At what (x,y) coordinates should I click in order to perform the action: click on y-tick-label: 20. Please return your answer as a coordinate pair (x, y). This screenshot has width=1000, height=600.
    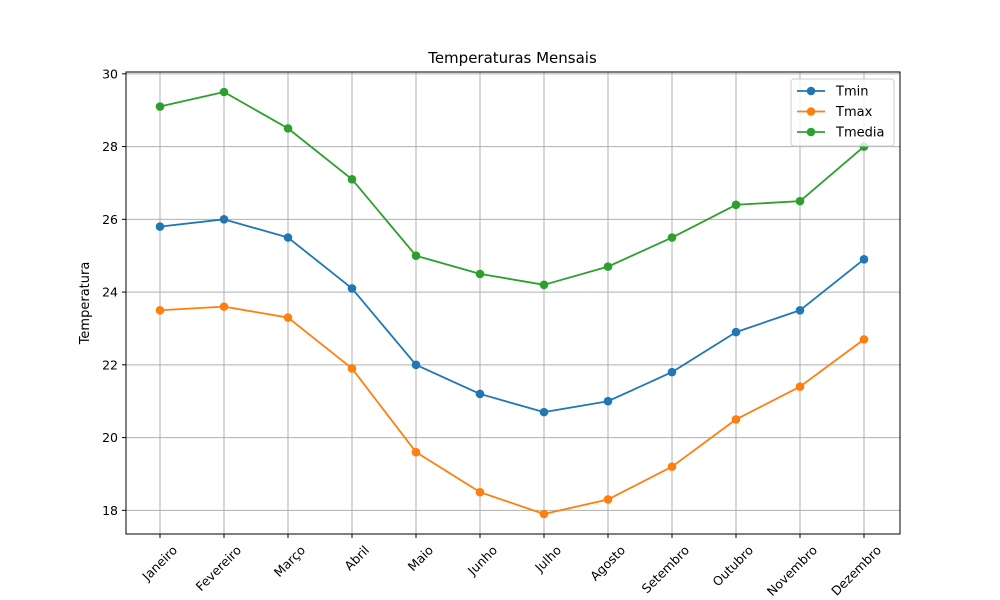
    Looking at the image, I should click on (110, 437).